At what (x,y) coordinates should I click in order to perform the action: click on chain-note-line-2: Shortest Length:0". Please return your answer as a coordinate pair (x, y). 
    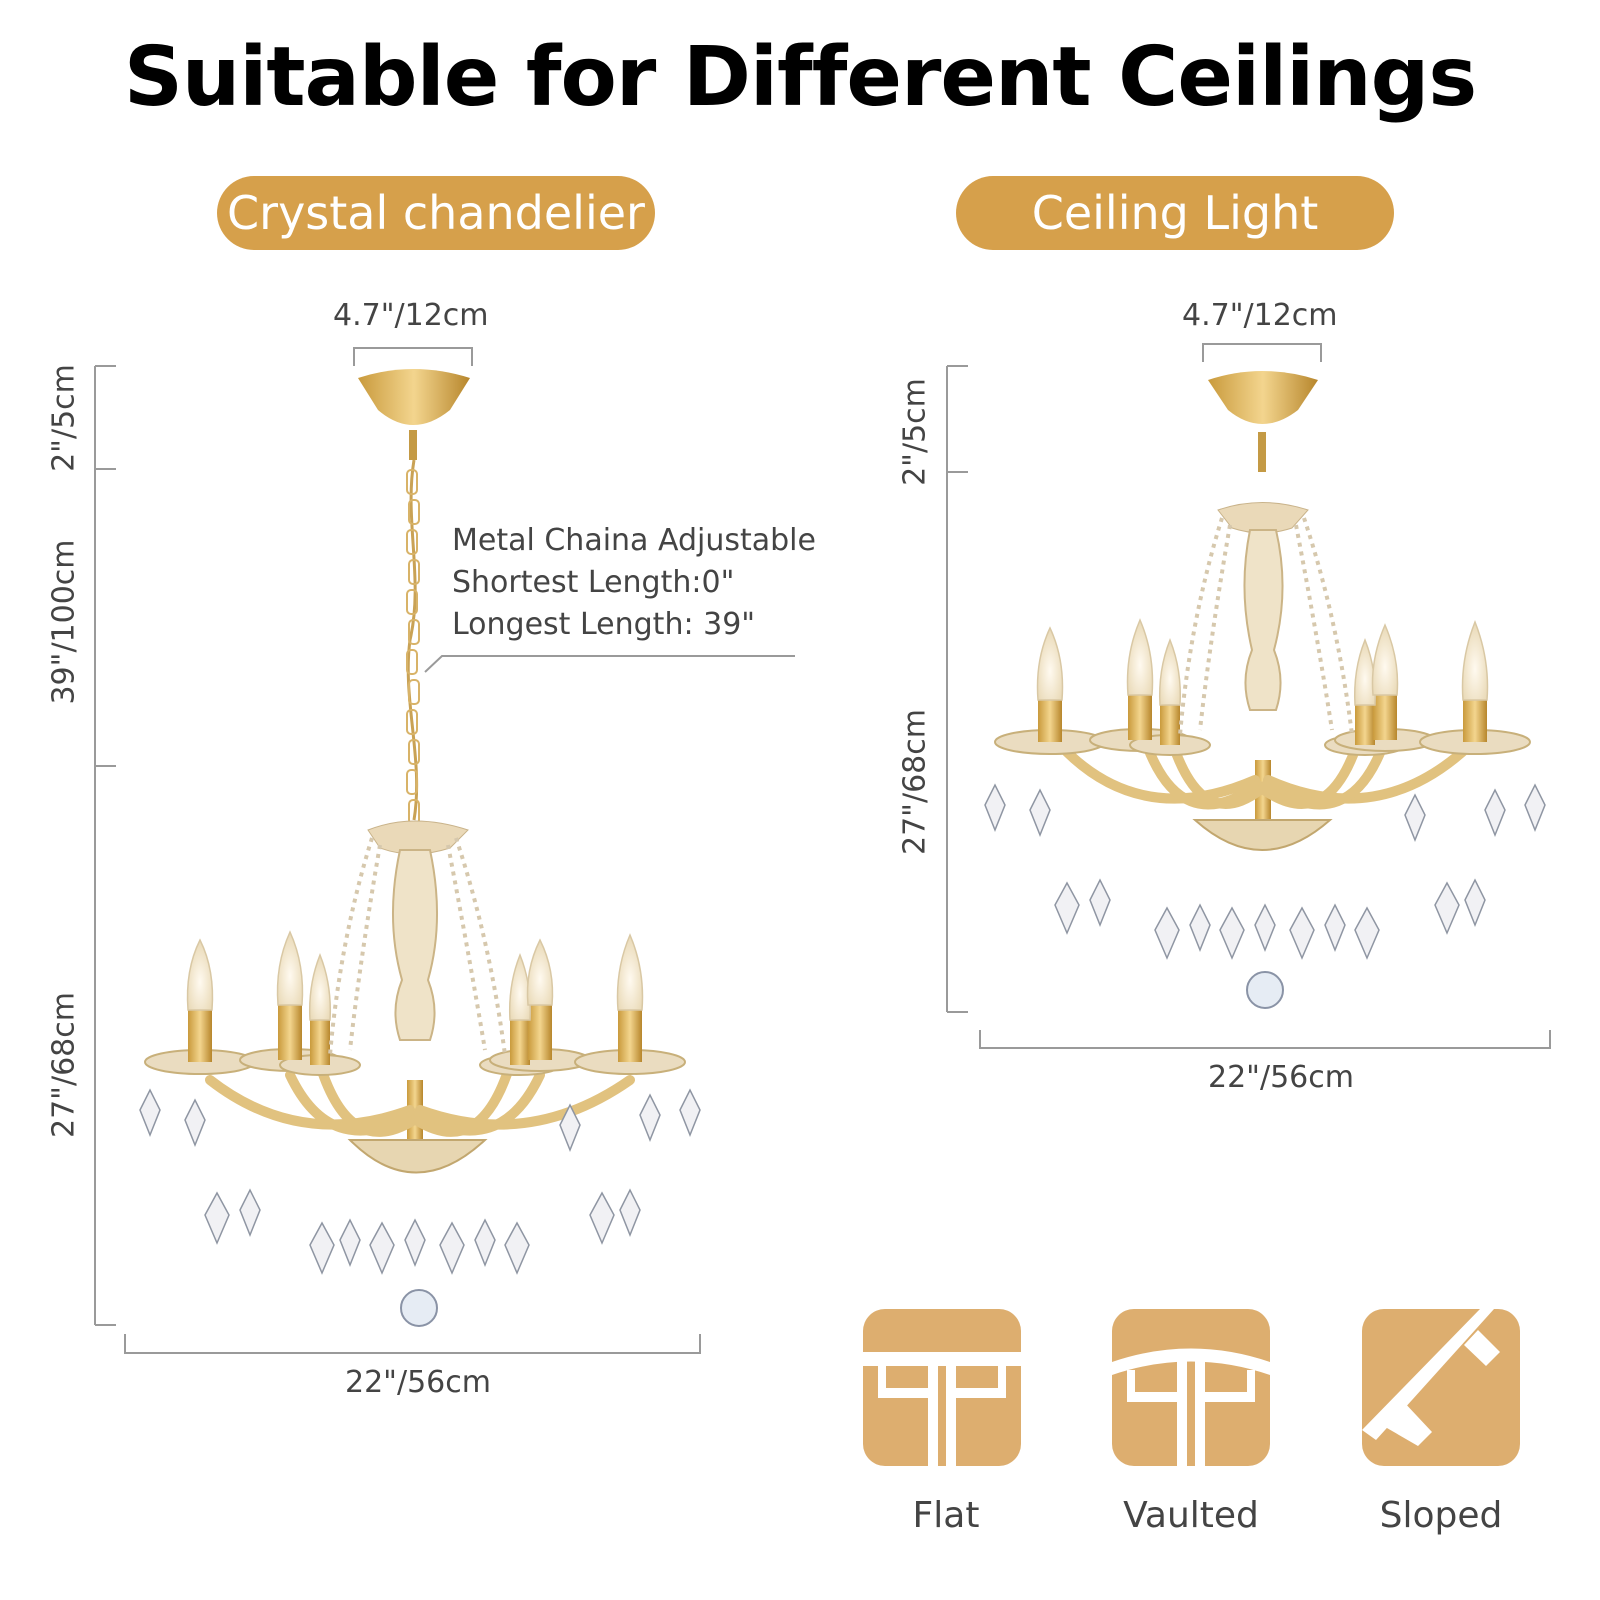
    Looking at the image, I should click on (593, 582).